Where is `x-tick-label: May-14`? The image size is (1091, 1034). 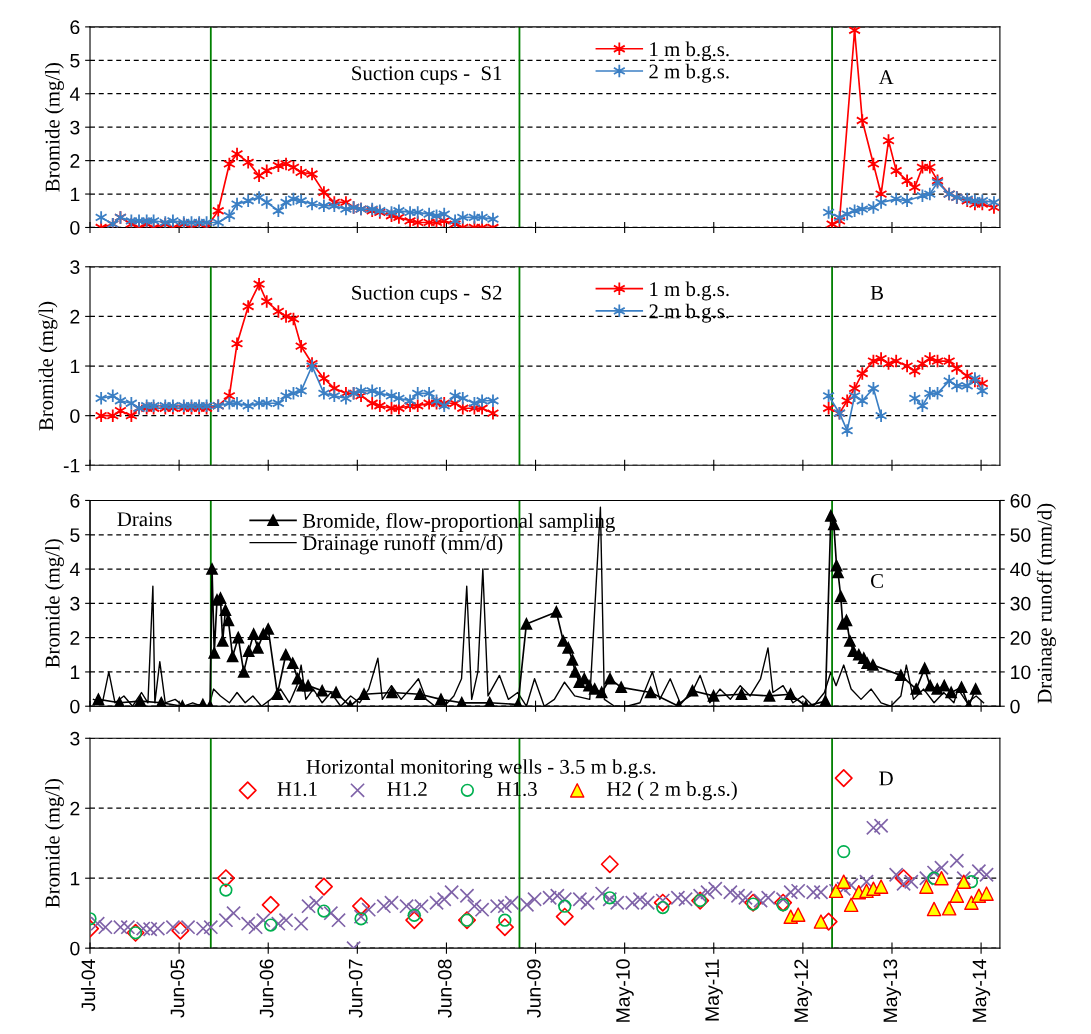
x-tick-label: May-14 is located at coordinates (981, 990).